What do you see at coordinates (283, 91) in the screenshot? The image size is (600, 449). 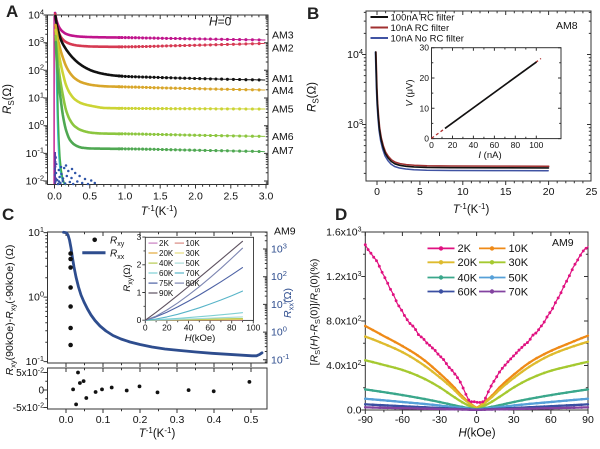 I see `svg-text: AM4` at bounding box center [283, 91].